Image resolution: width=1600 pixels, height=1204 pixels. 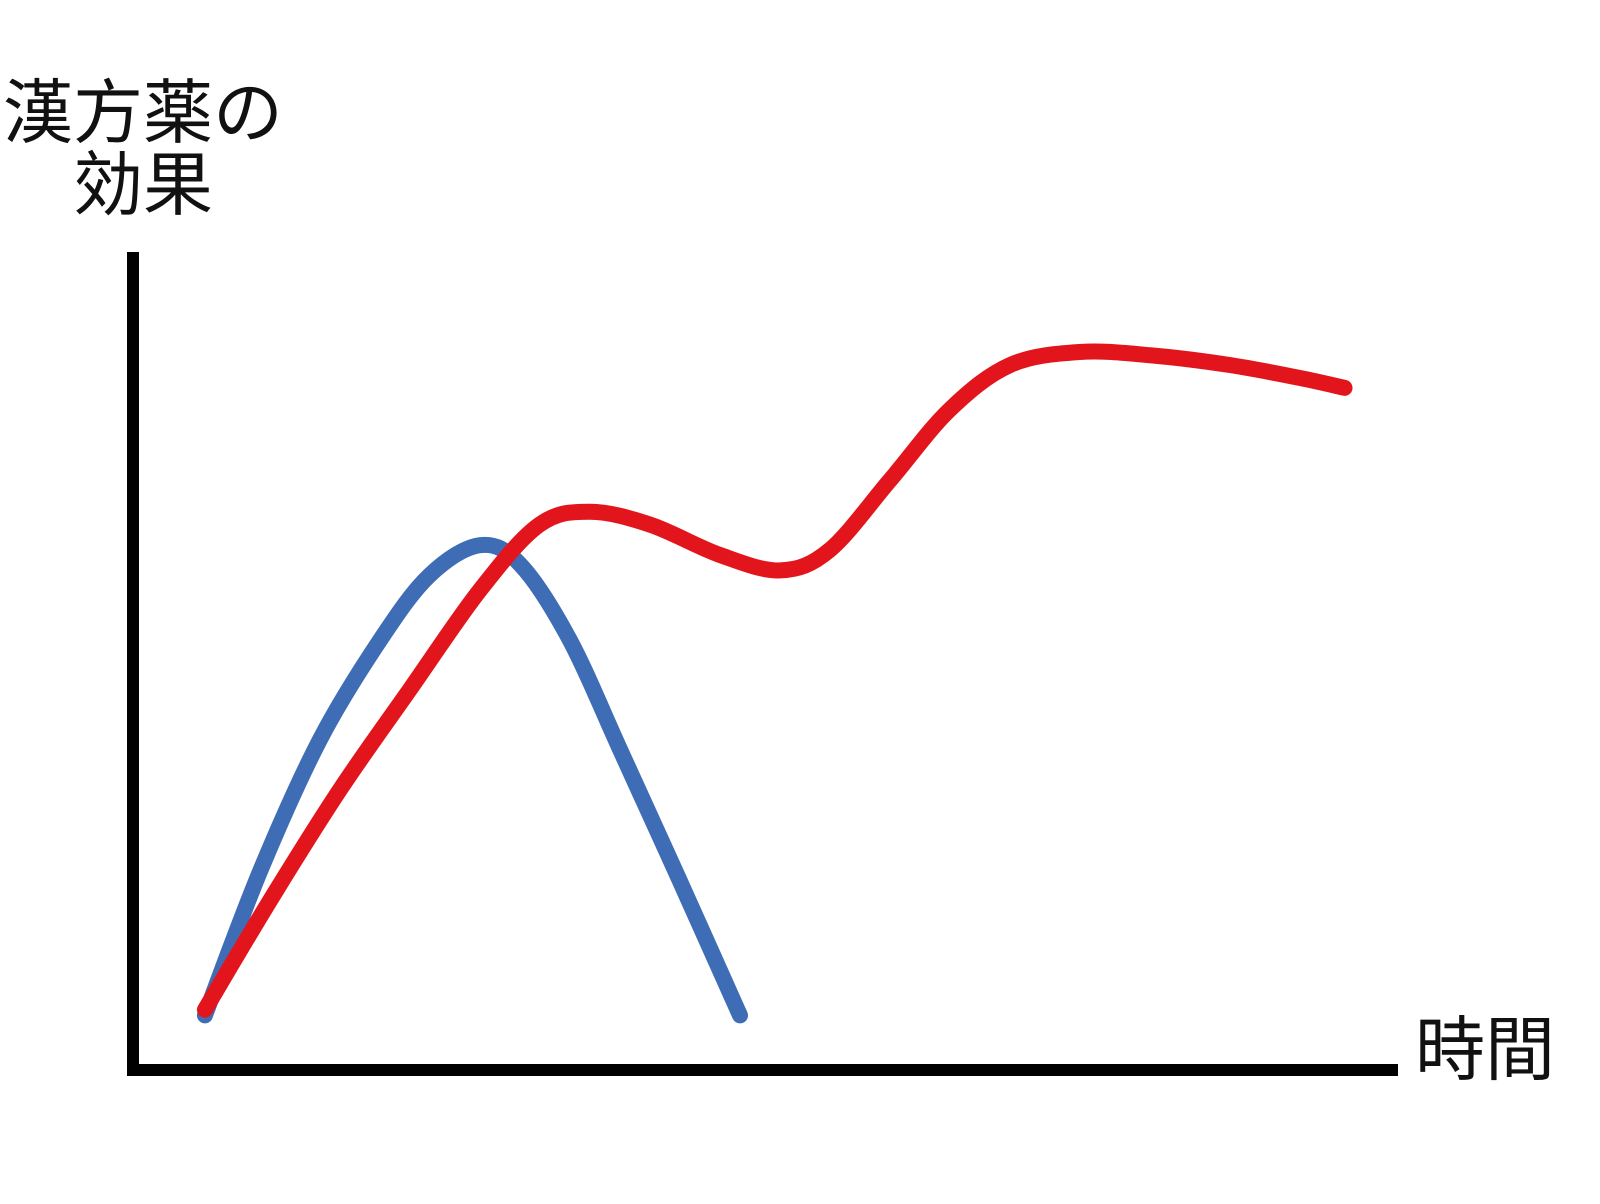 What do you see at coordinates (143, 113) in the screenshot?
I see `y-axis-label: 漢方薬の` at bounding box center [143, 113].